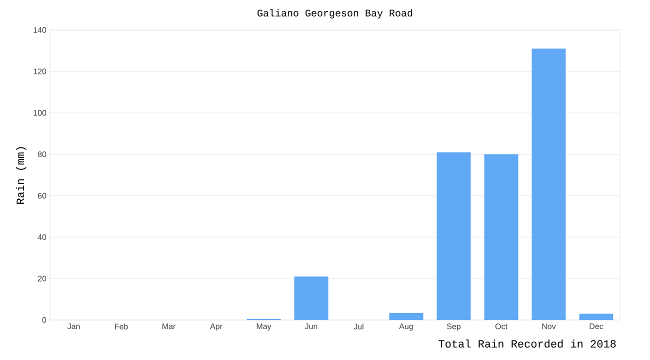 Image resolution: width=650 pixels, height=360 pixels. Describe the element at coordinates (216, 327) in the screenshot. I see `x-tick-label: Apr` at that location.